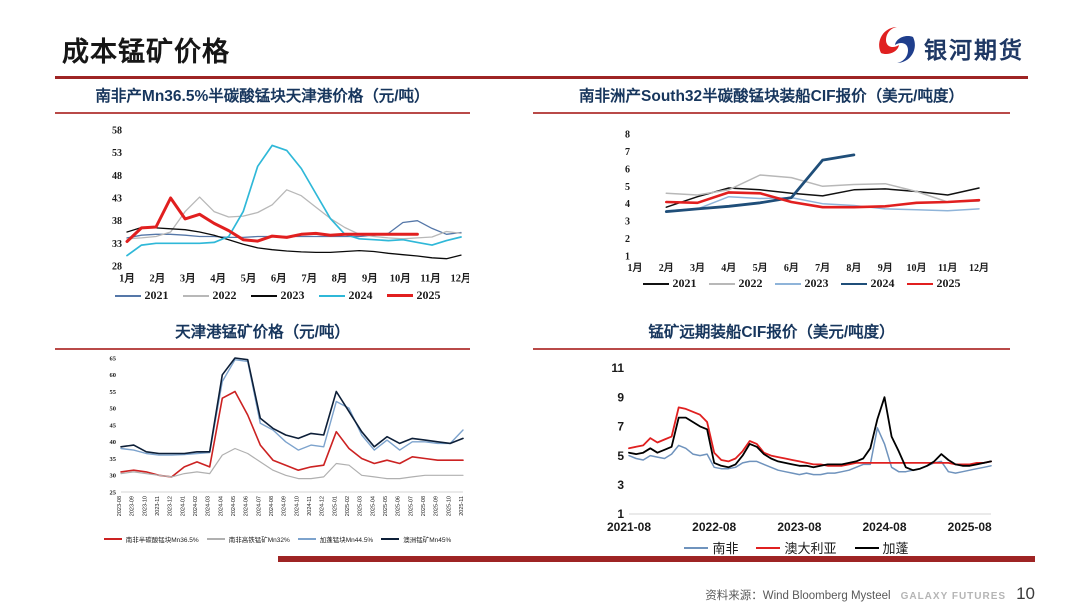 The height and width of the screenshot is (608, 1080). Describe the element at coordinates (460, 279) in the screenshot. I see `svg-text: 12月` at that location.